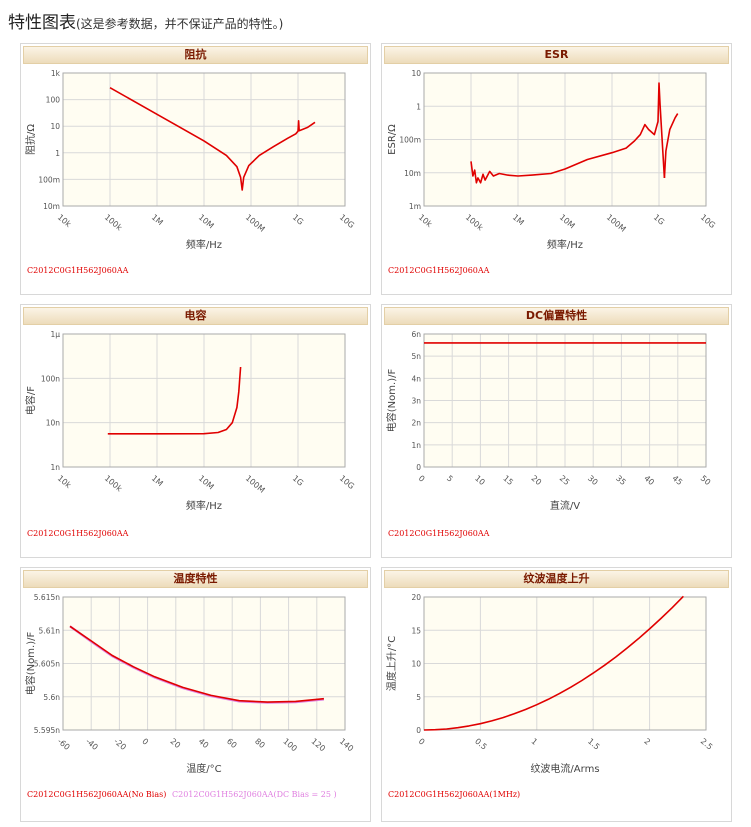 The height and width of the screenshot is (827, 751). Describe the element at coordinates (47, 597) in the screenshot. I see `y-tick-label: 5.615n` at that location.